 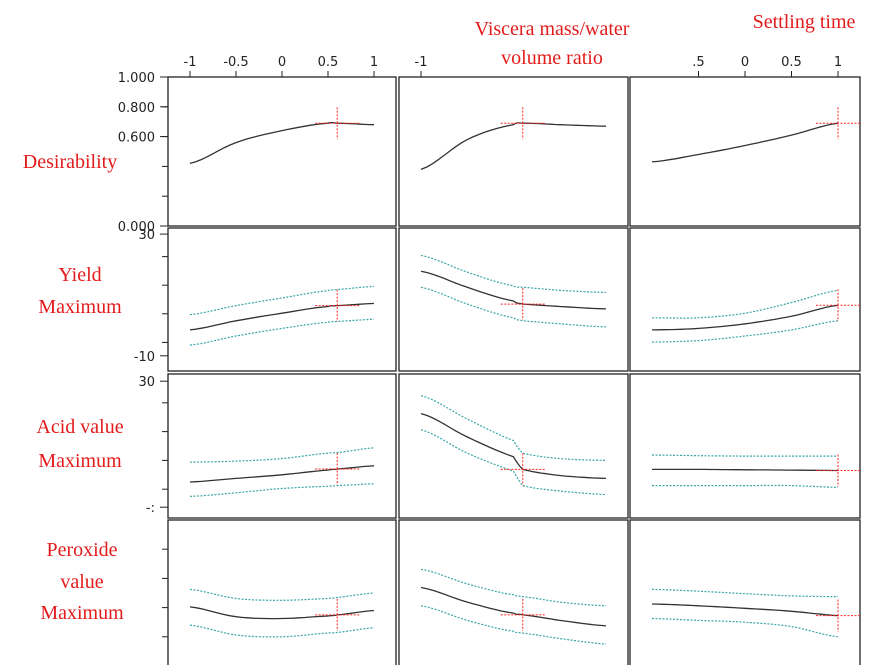 I want to click on column-label: Viscera mass/water, so click(x=552, y=29).